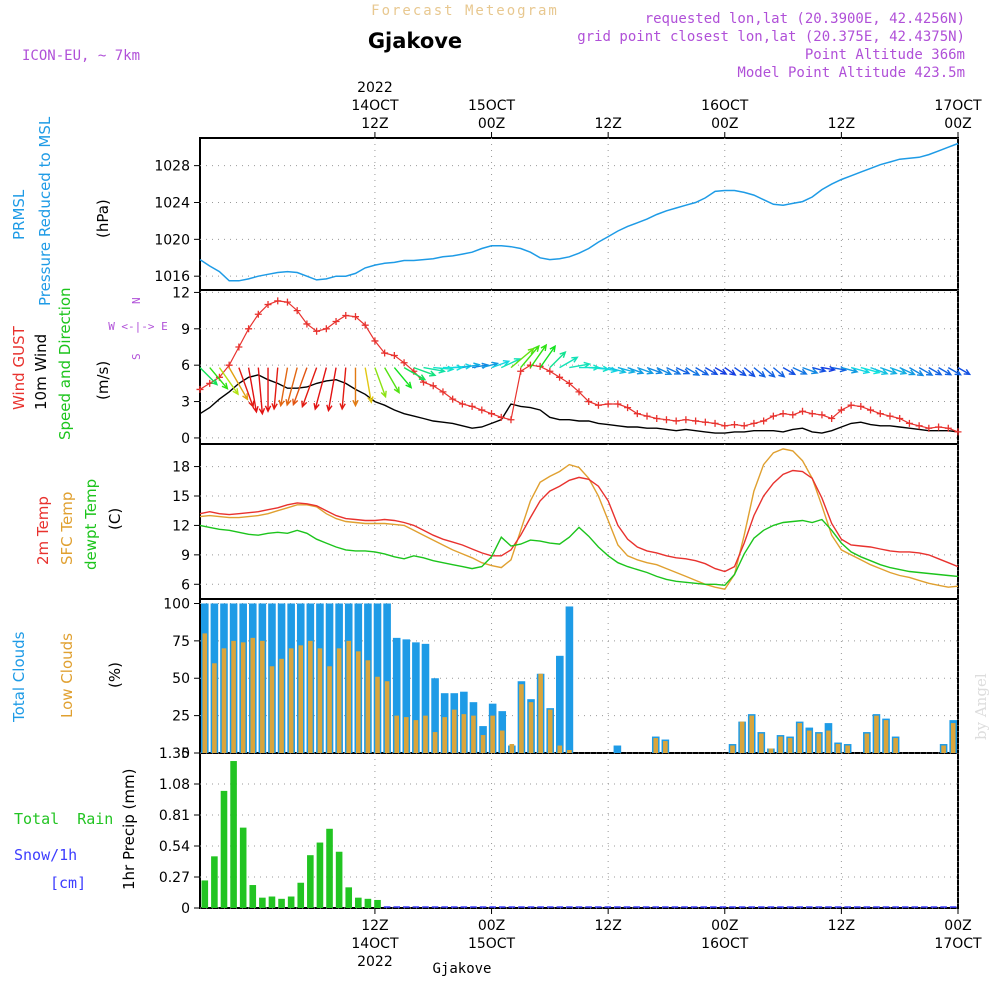 The width and height of the screenshot is (1000, 1000). What do you see at coordinates (65, 363) in the screenshot?
I see `wind-dir-label: Speed and Direction` at bounding box center [65, 363].